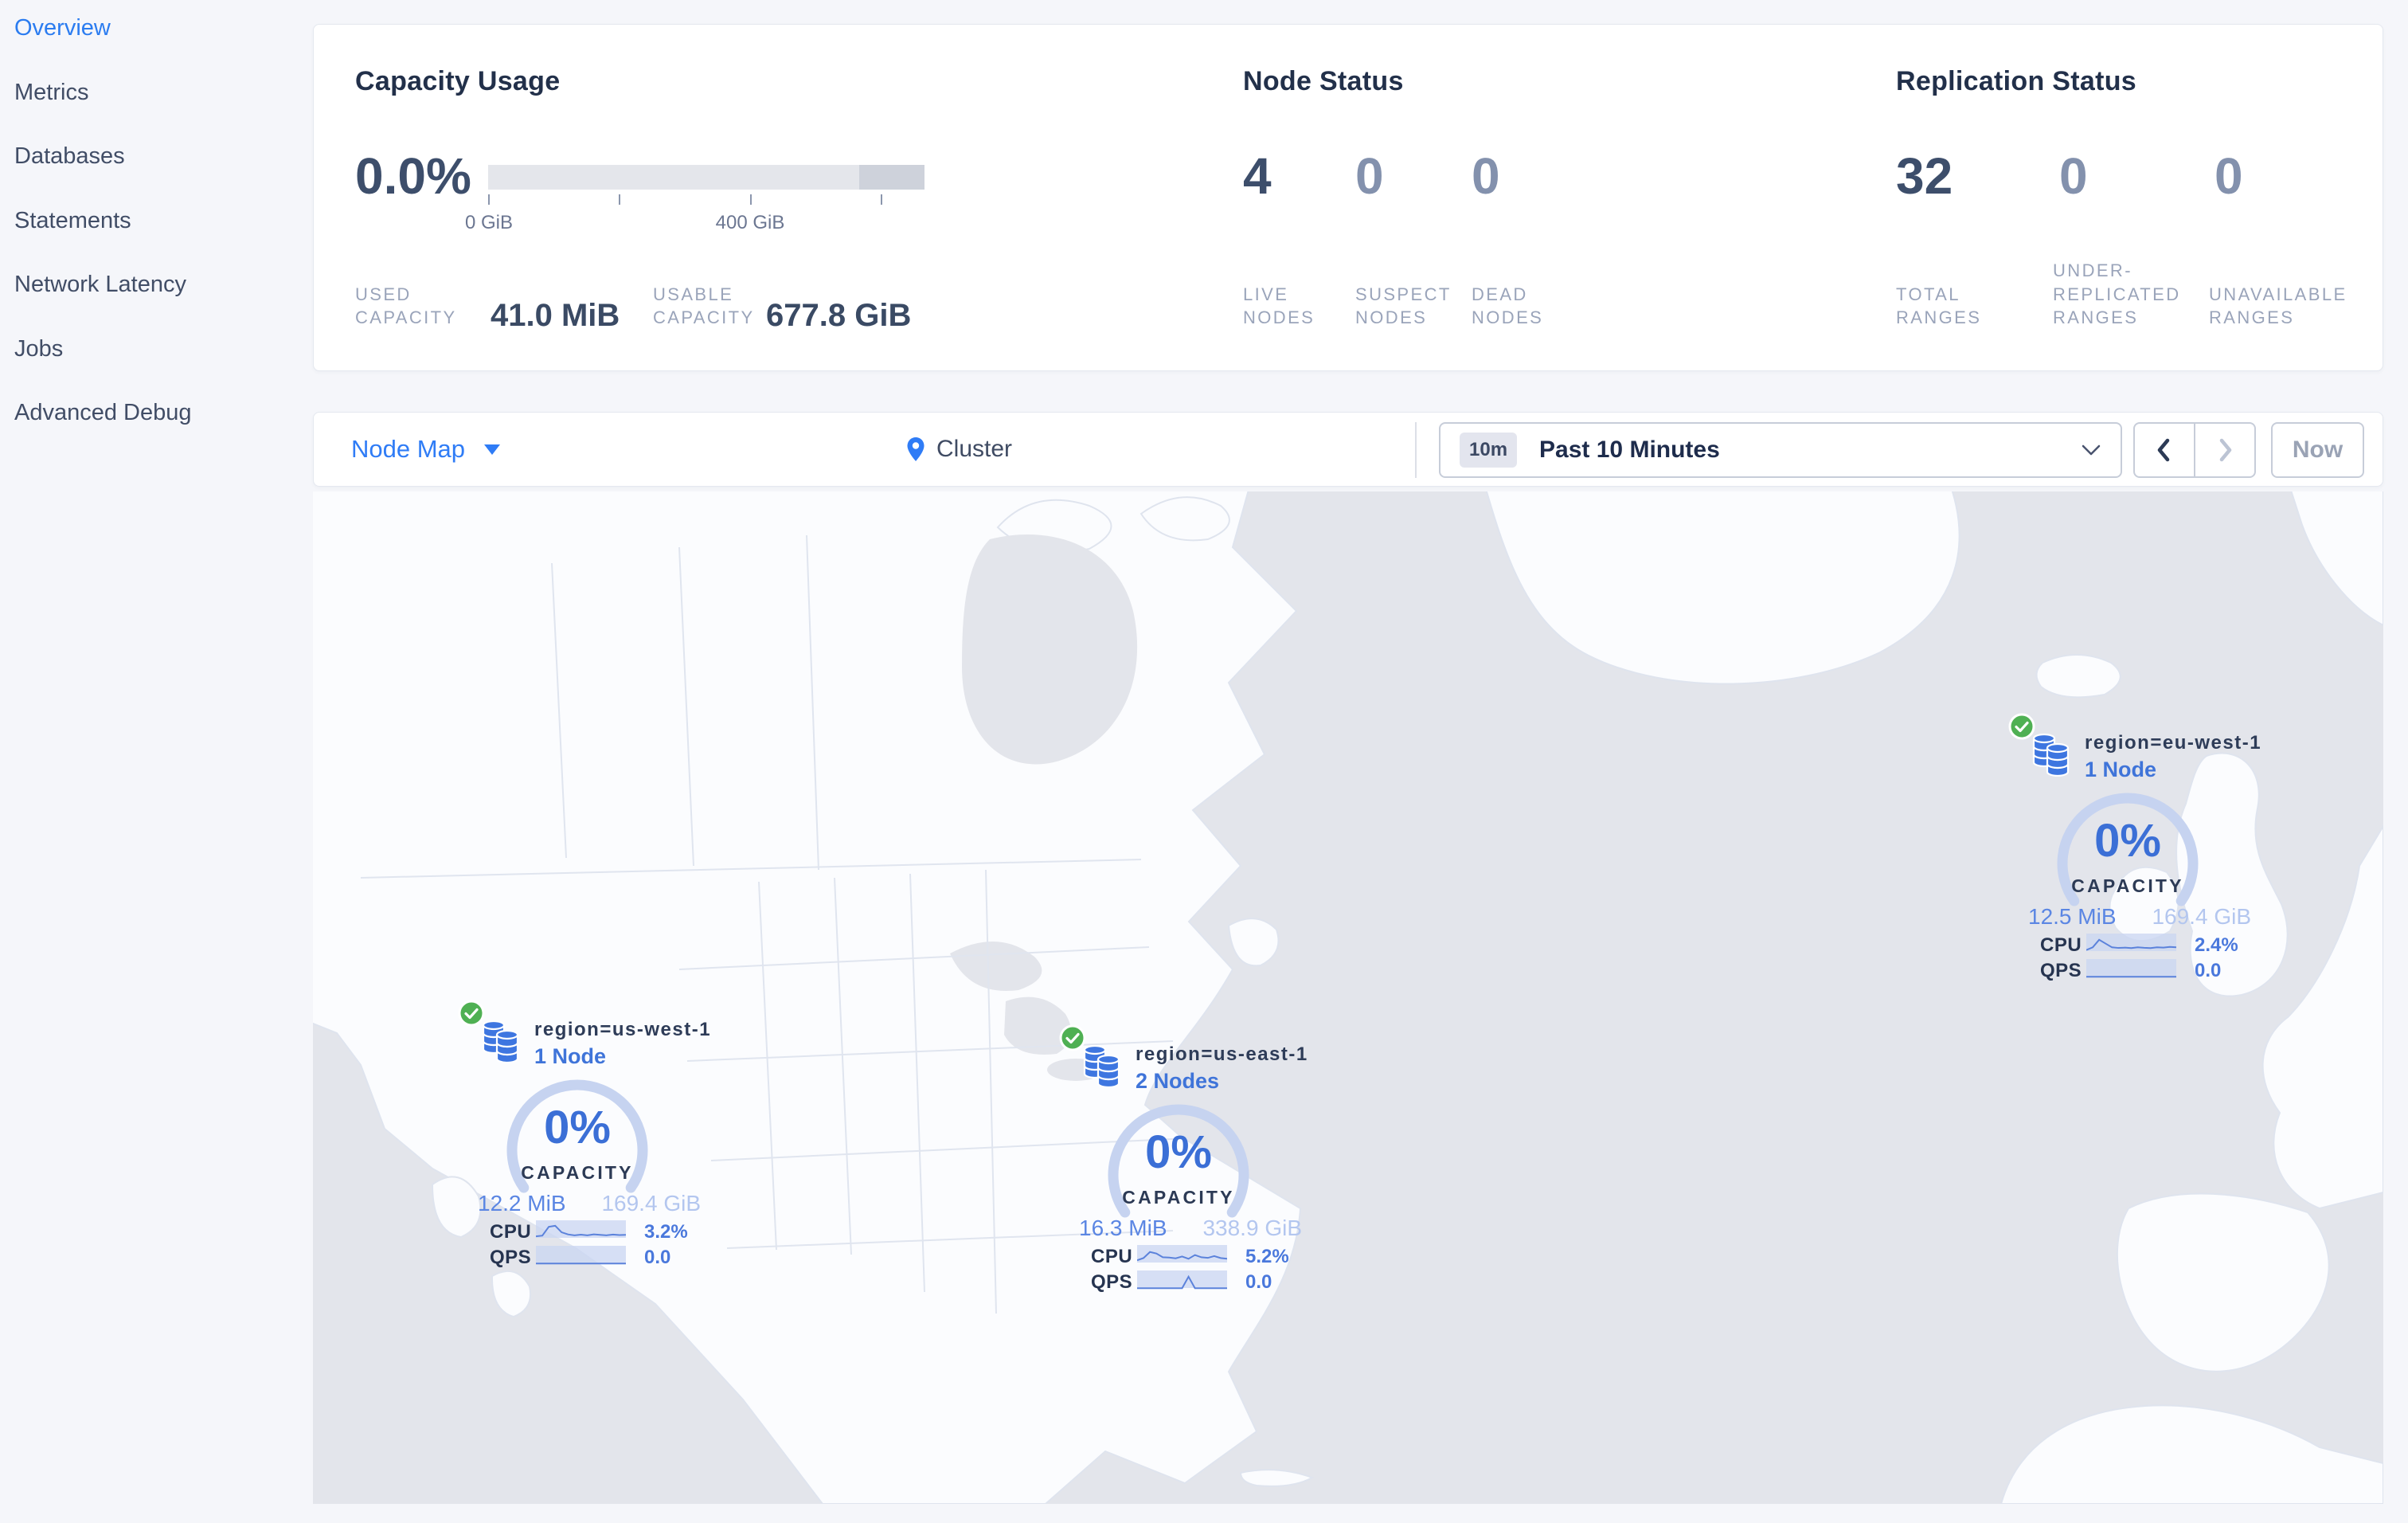  Describe the element at coordinates (2091, 450) in the screenshot. I see `chevron-down-icon` at that location.